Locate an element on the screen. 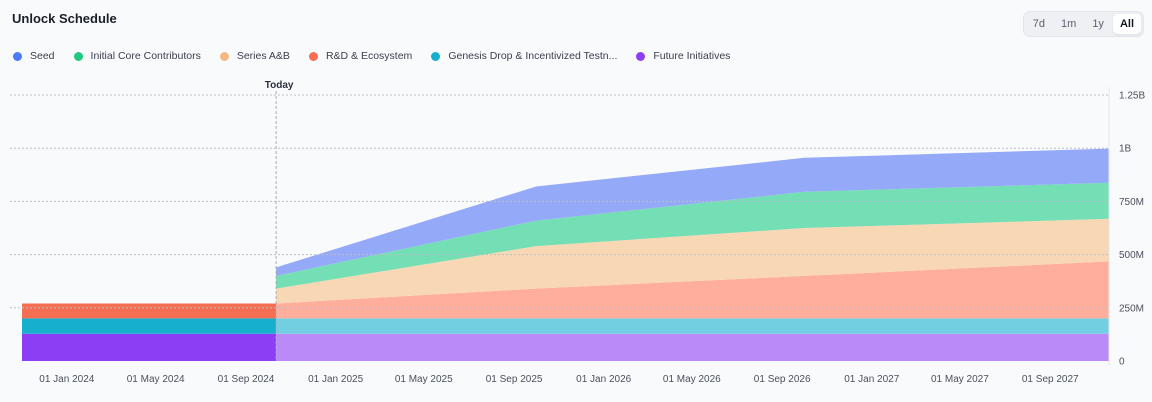 This screenshot has height=402, width=1152. x-tick-label: 01 Jan 2024 is located at coordinates (66, 379).